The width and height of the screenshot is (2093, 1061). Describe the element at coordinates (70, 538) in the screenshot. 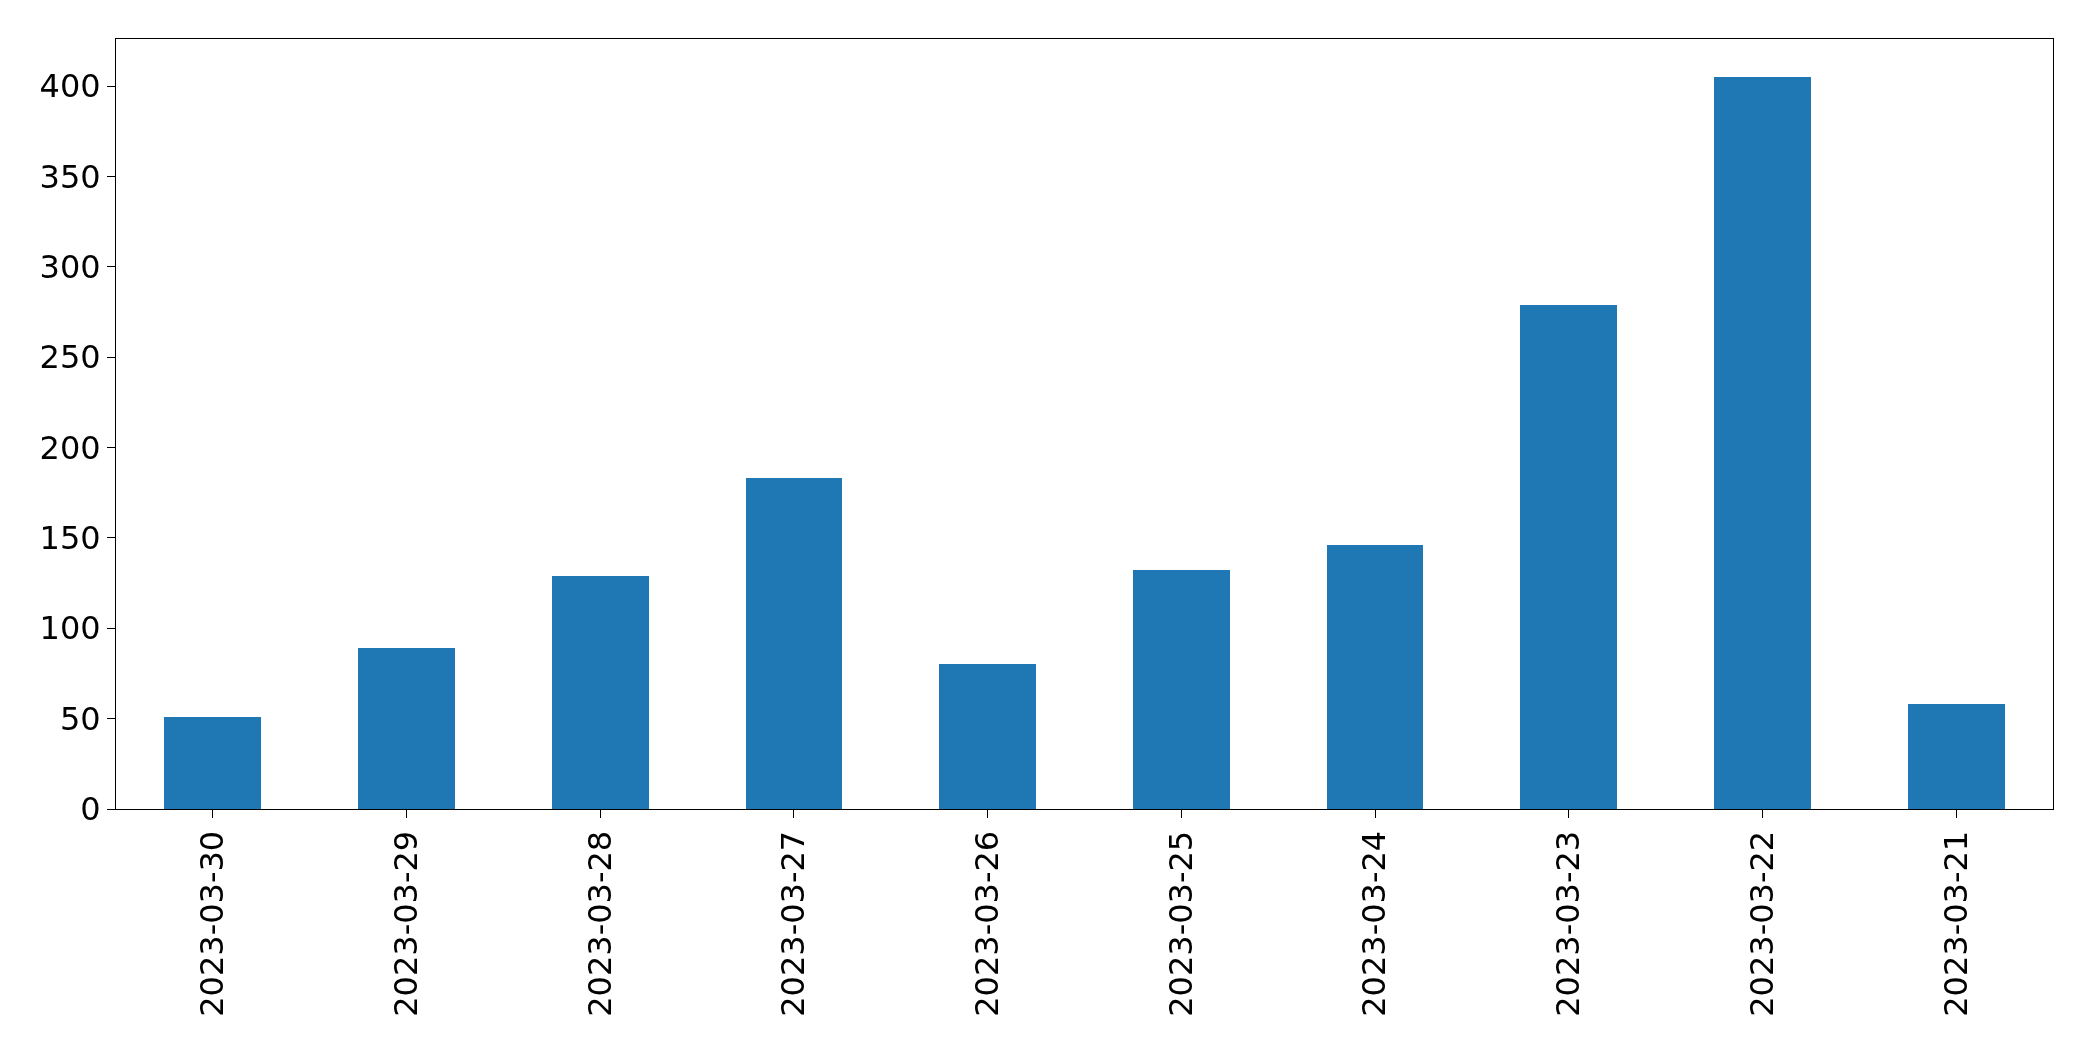

I see `y-tick-label: 150` at that location.